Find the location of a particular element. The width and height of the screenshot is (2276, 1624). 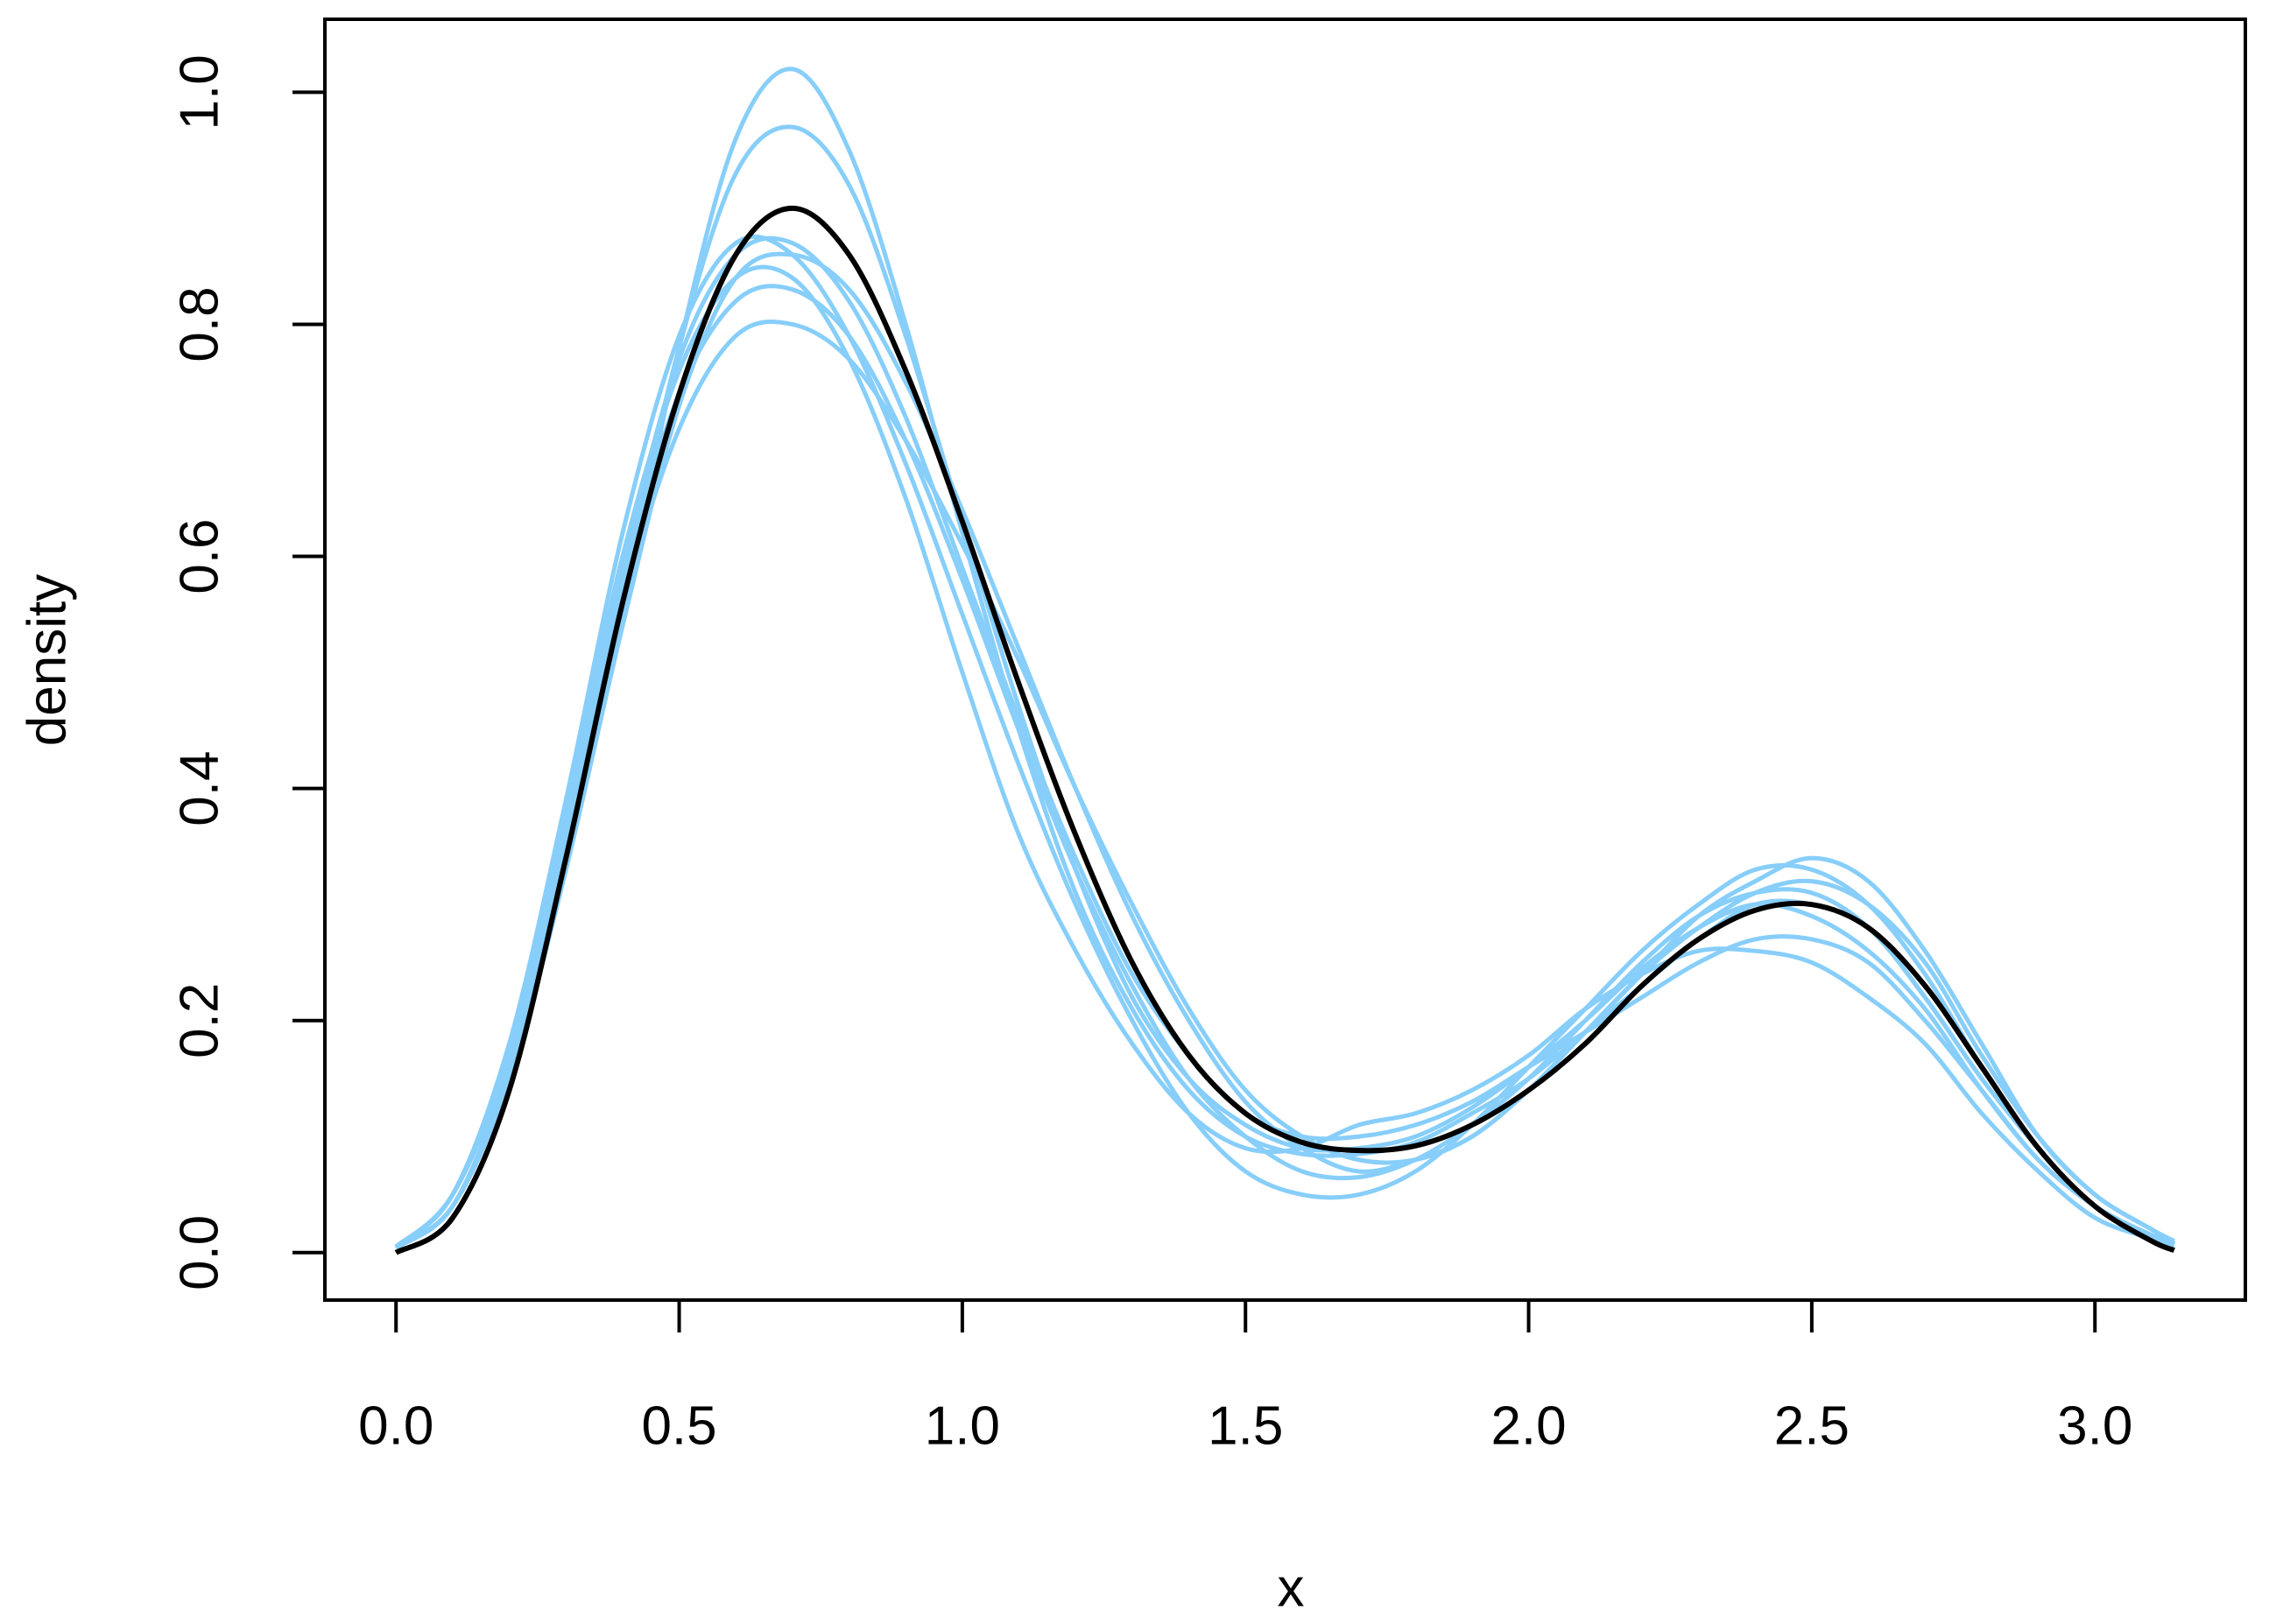

x-tick-label: 1.0 is located at coordinates (962, 1426).